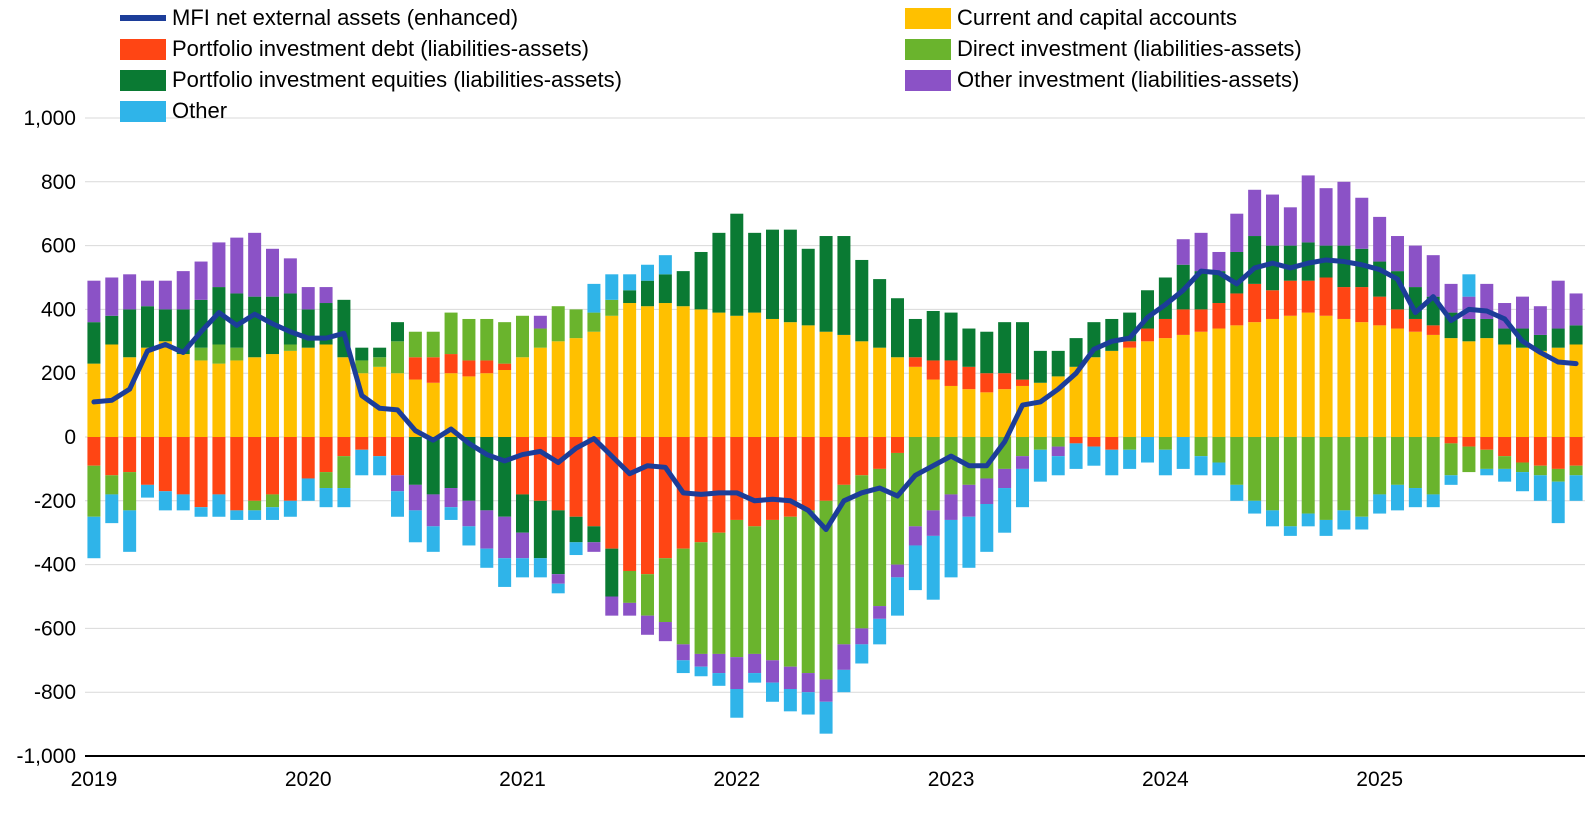 This screenshot has height=813, width=1594. Describe the element at coordinates (58, 246) in the screenshot. I see `y-axis-tick-label: 600` at that location.